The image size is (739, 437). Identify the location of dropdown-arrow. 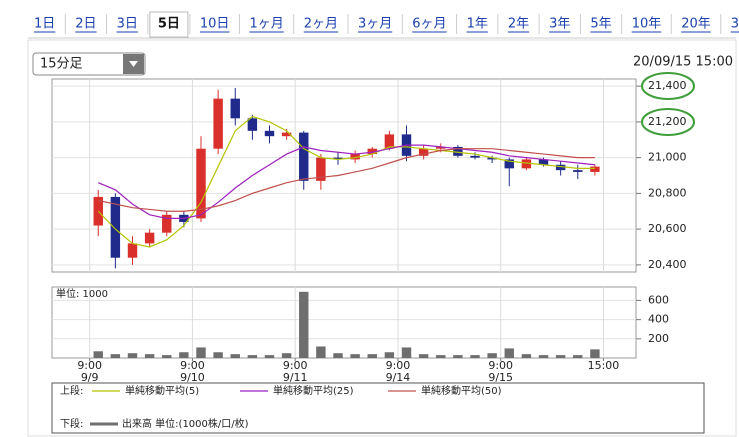
(133, 64).